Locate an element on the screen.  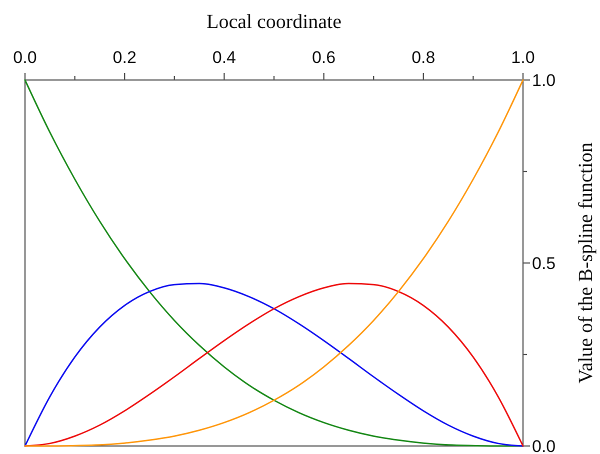
x-tick-label: 0.0 is located at coordinates (25, 57).